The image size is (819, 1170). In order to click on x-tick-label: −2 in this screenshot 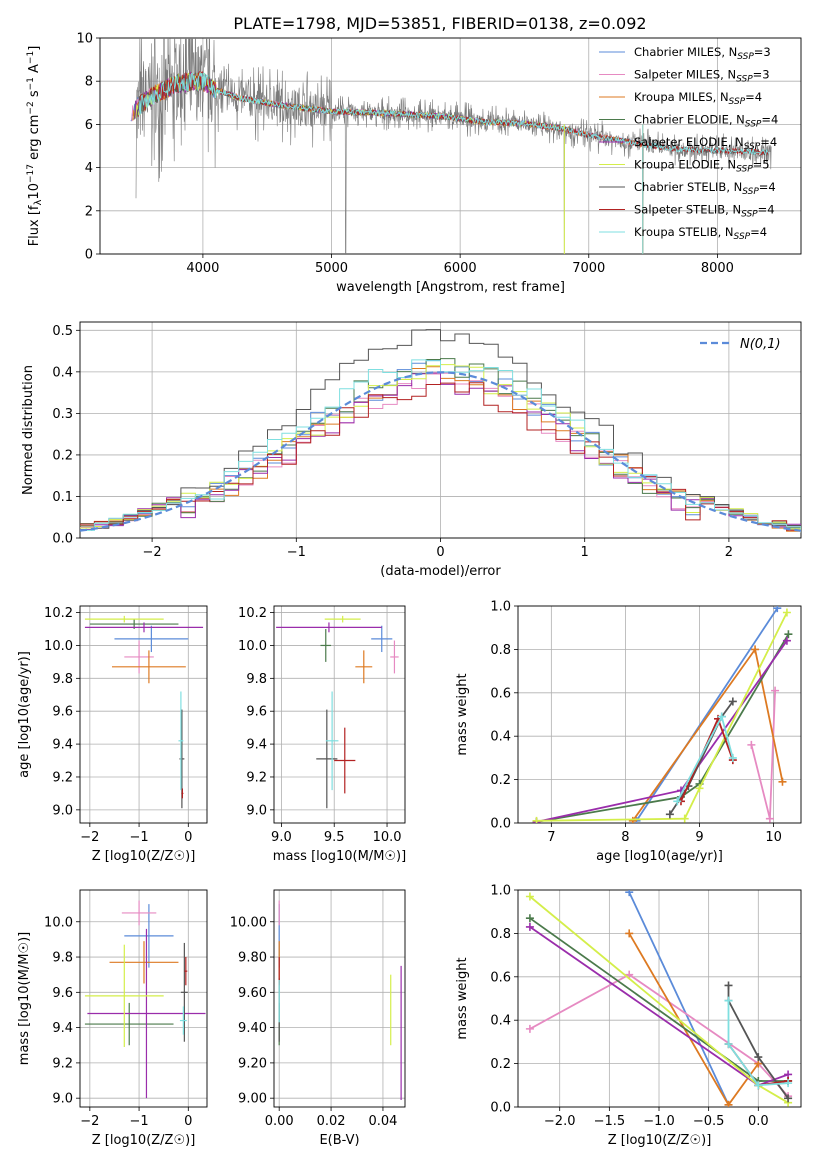, I will do `click(89, 1121)`.